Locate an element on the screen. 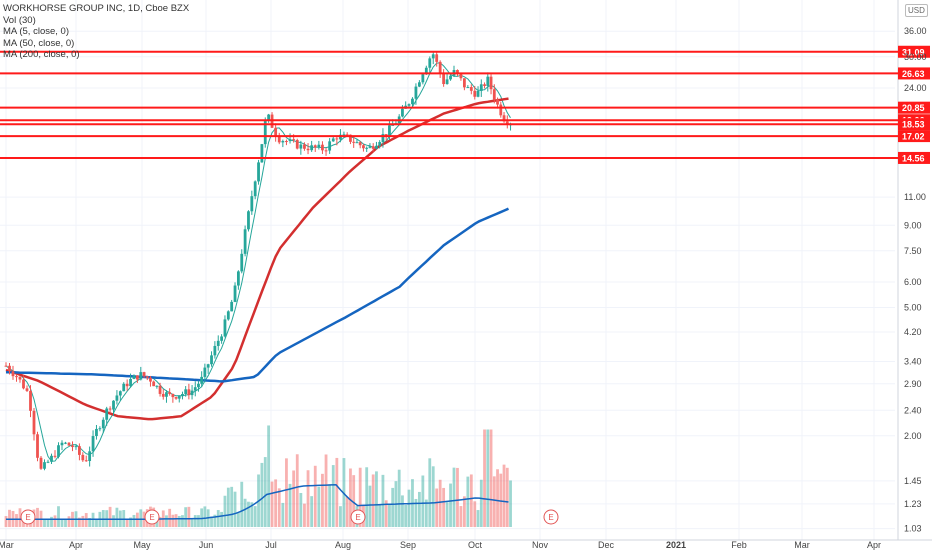  level-label-6: 14.56 is located at coordinates (913, 158).